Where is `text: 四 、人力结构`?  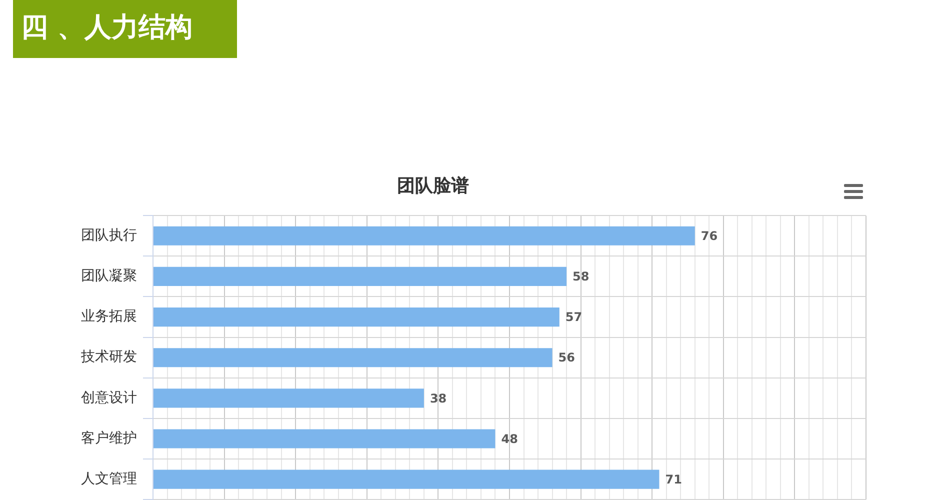
text: 四 、人力结构 is located at coordinates (106, 28).